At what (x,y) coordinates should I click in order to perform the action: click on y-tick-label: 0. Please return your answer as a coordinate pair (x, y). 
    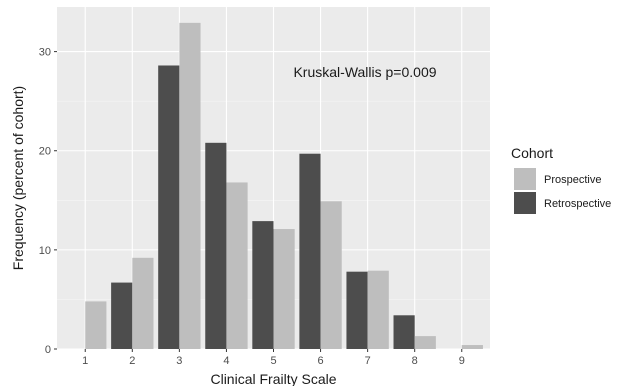
    Looking at the image, I should click on (48, 350).